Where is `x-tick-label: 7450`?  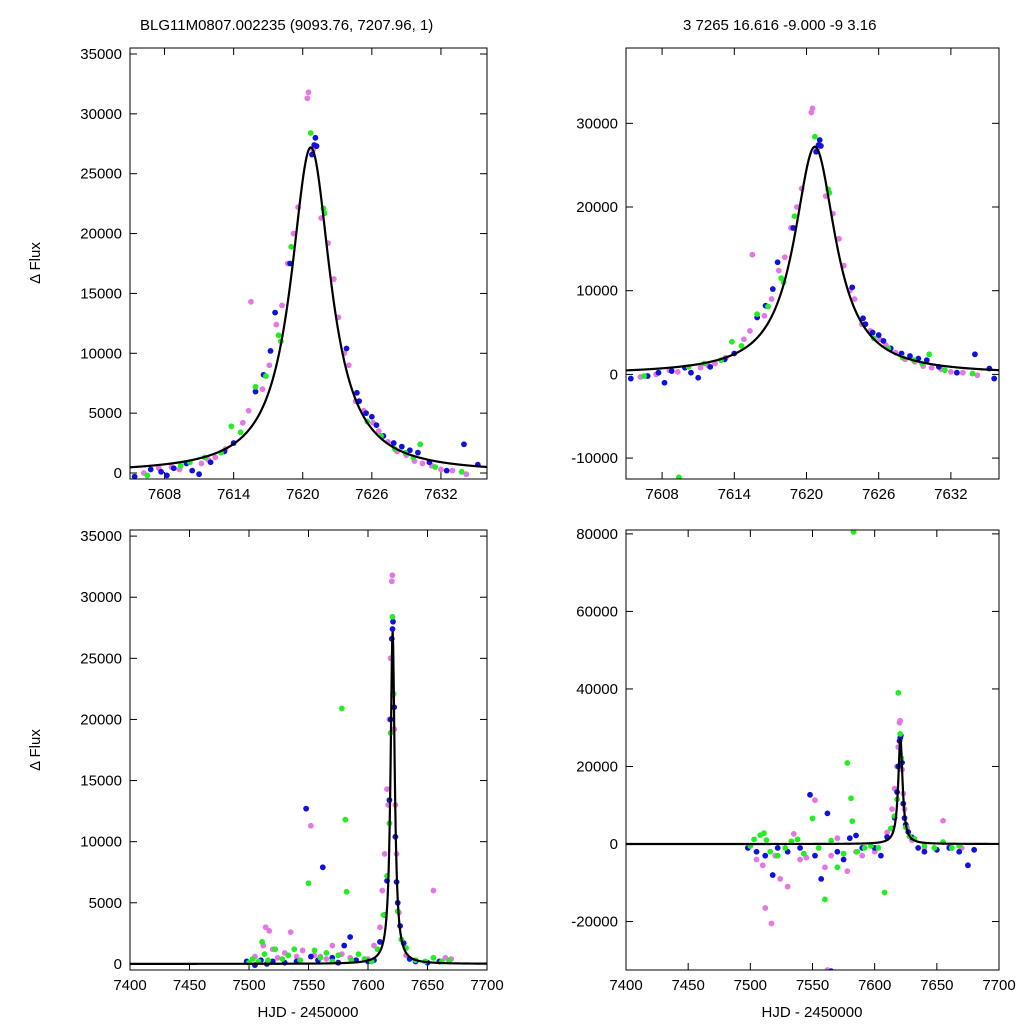
x-tick-label: 7450 is located at coordinates (189, 985).